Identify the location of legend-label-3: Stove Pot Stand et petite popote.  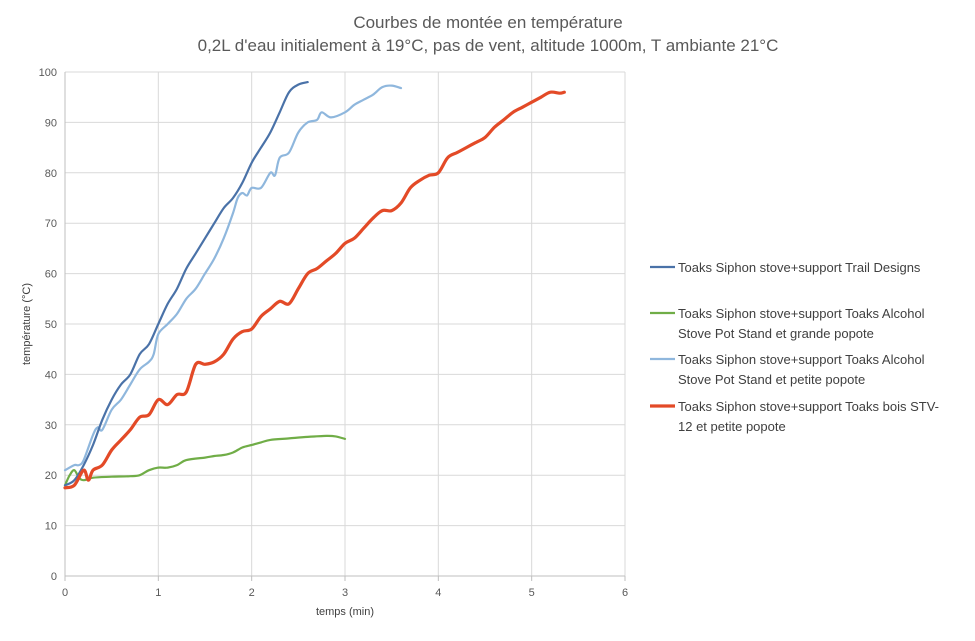
(771, 379).